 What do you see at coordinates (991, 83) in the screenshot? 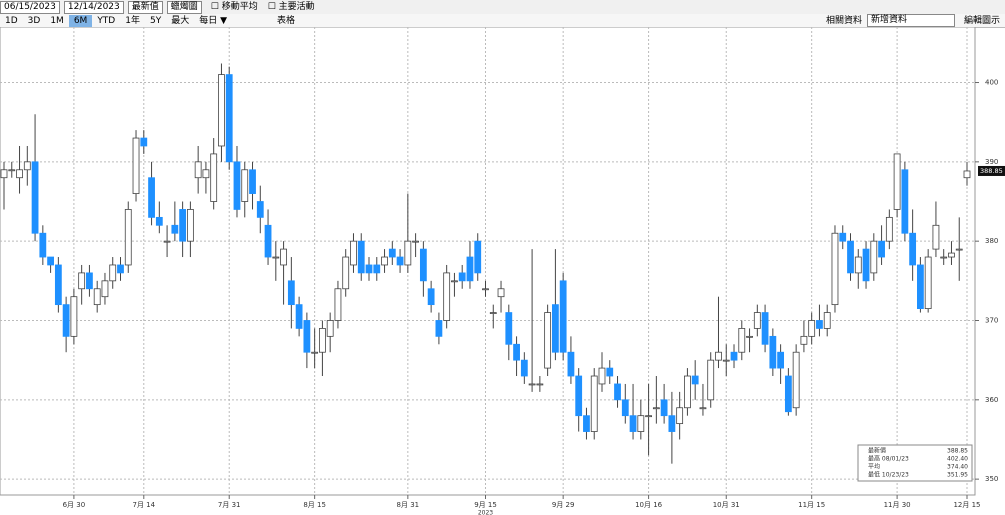
I see `y-tick-label: 400` at bounding box center [991, 83].